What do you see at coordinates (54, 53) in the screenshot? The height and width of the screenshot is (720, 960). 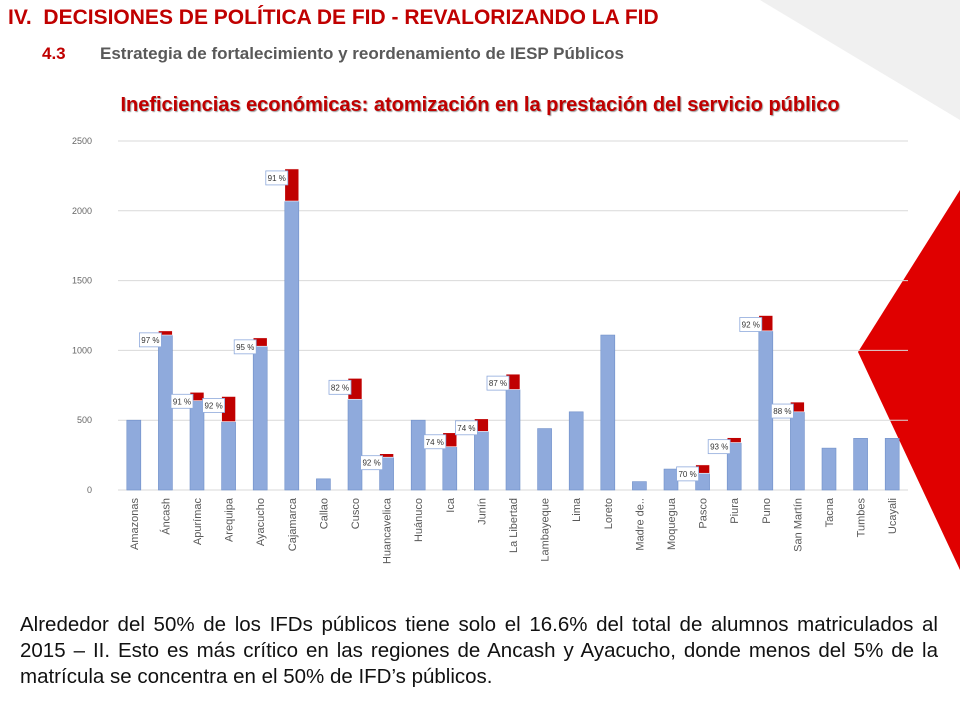 I see `section-number: 4.3` at bounding box center [54, 53].